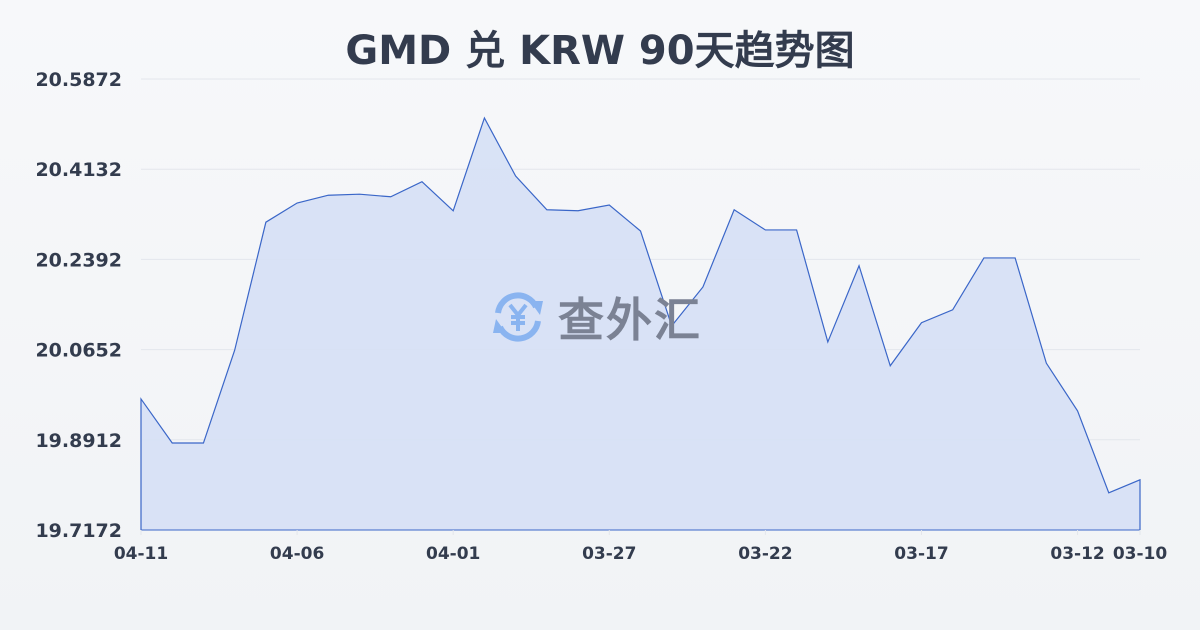 Image resolution: width=1200 pixels, height=630 pixels. What do you see at coordinates (1077, 554) in the screenshot?
I see `x-tick-label: 03-12` at bounding box center [1077, 554].